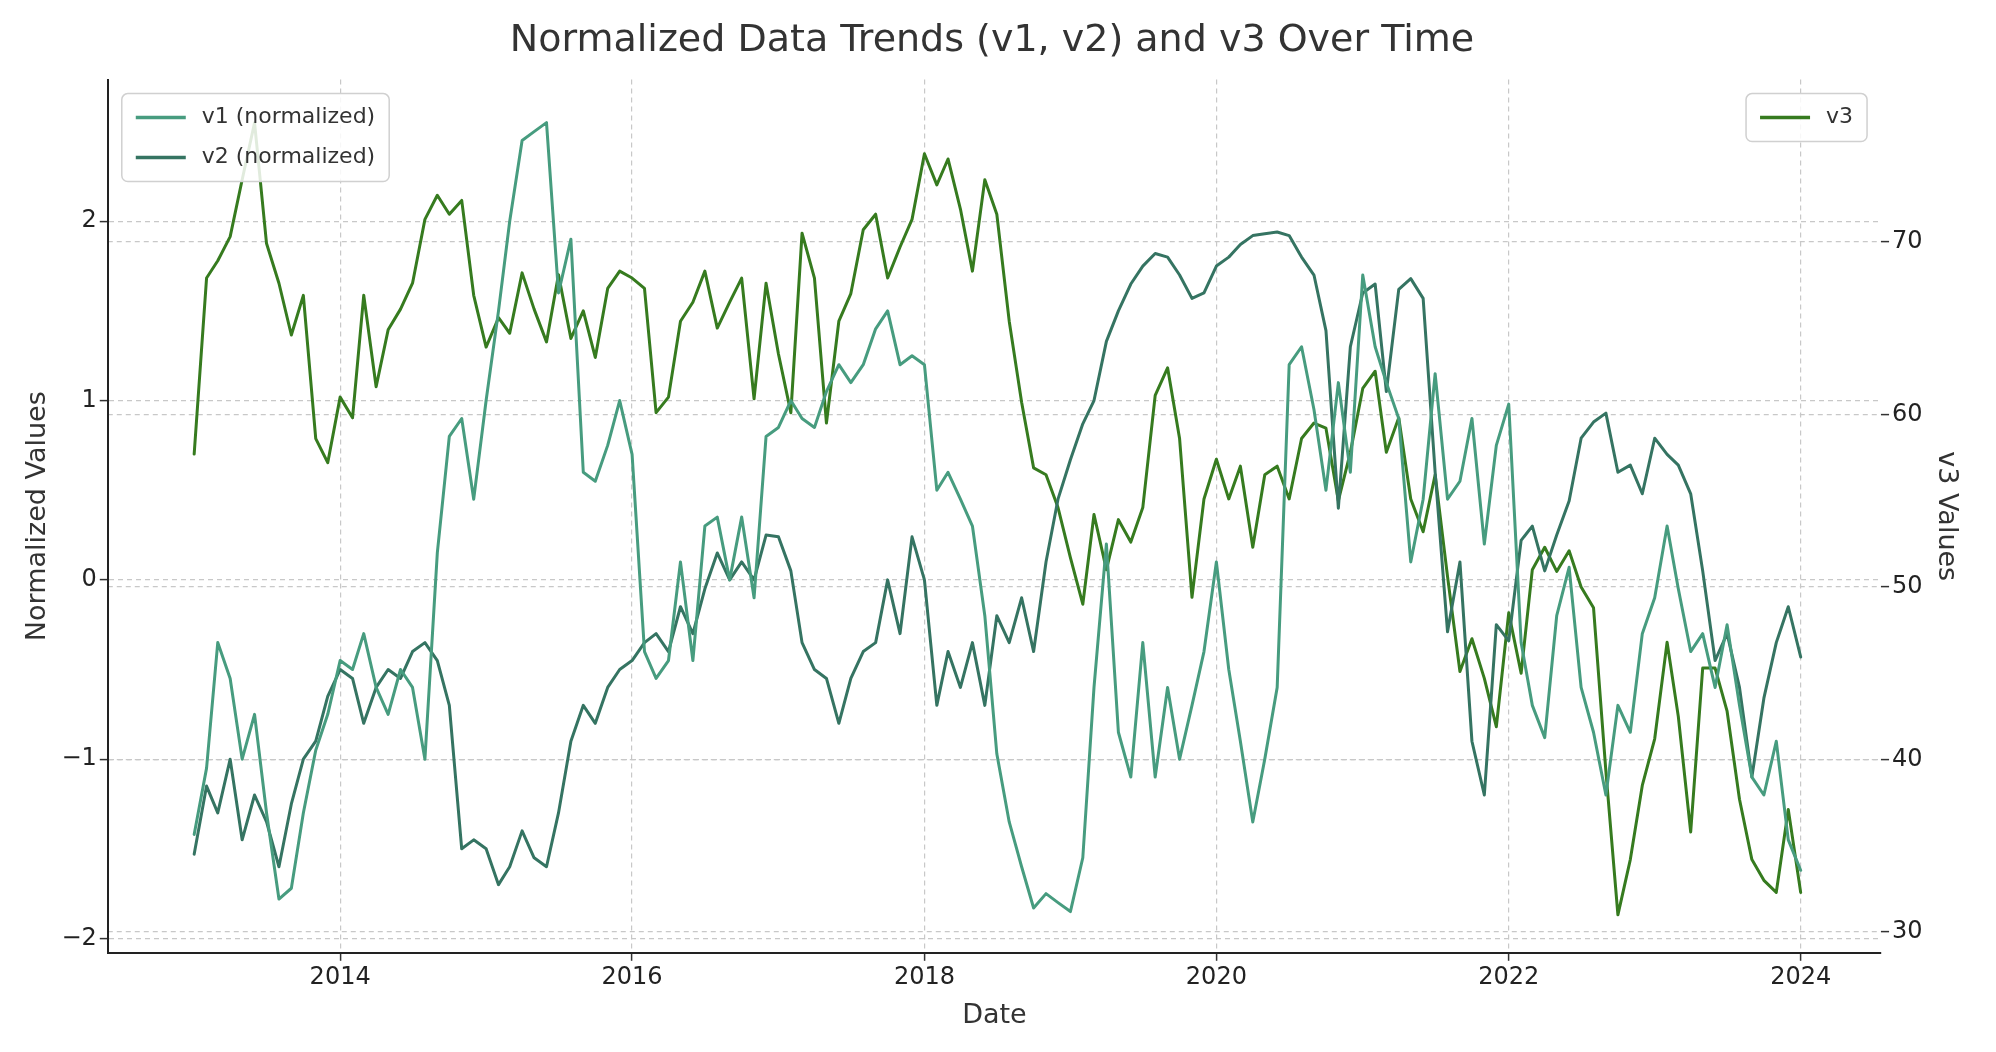  I want to click on x-tick-label: 2024, so click(1801, 976).